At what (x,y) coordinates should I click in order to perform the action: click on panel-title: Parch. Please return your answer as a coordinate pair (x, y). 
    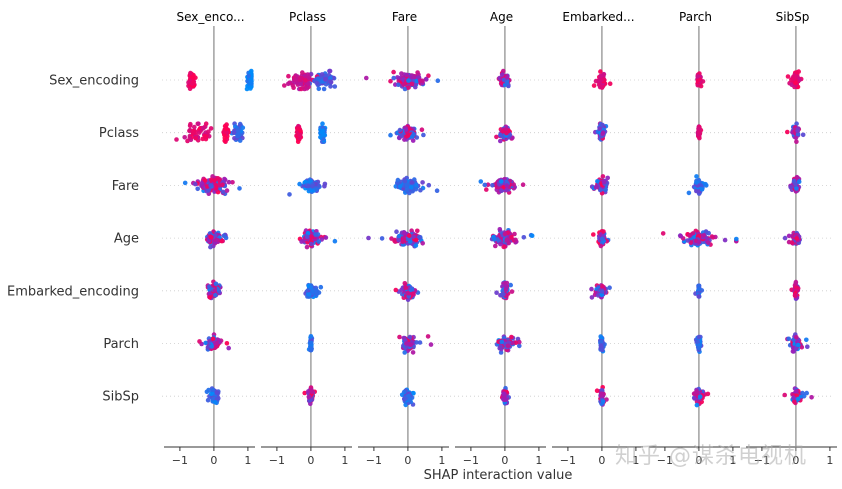
    Looking at the image, I should click on (695, 17).